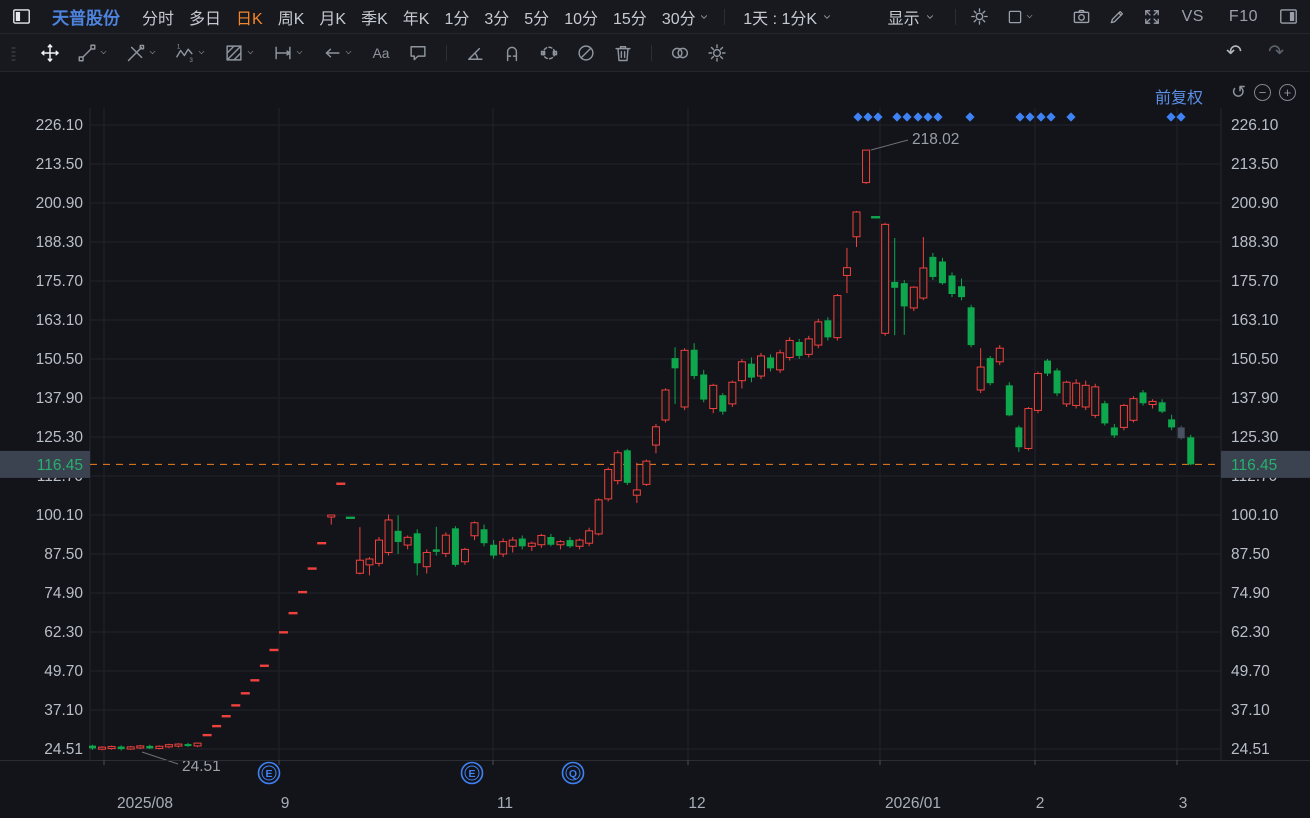 The width and height of the screenshot is (1310, 818). I want to click on tool-magnet, so click(512, 53).